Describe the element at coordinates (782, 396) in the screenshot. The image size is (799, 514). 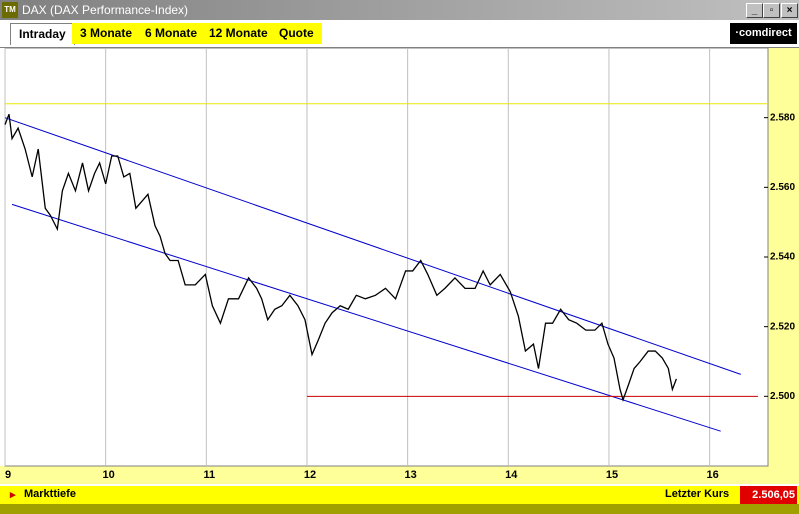
I see `y-tick-label: 2.500` at that location.